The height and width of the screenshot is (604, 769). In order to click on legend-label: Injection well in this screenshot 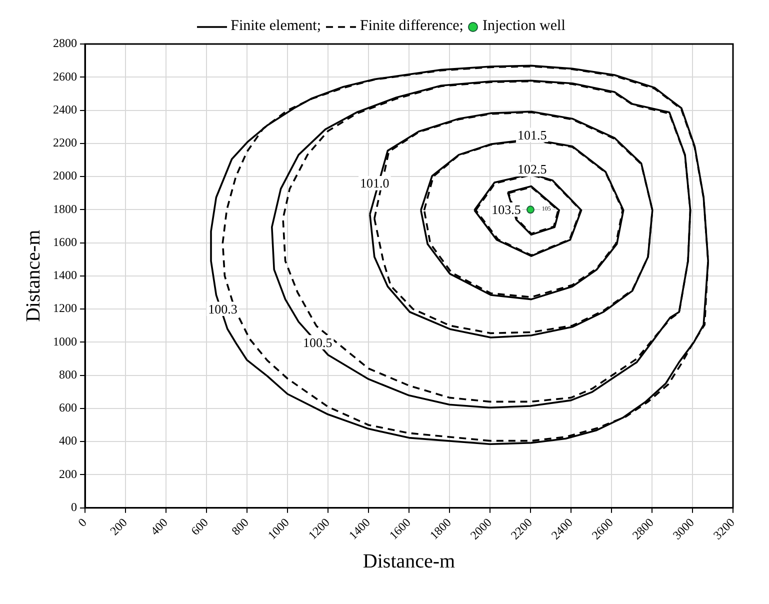, I will do `click(524, 26)`.